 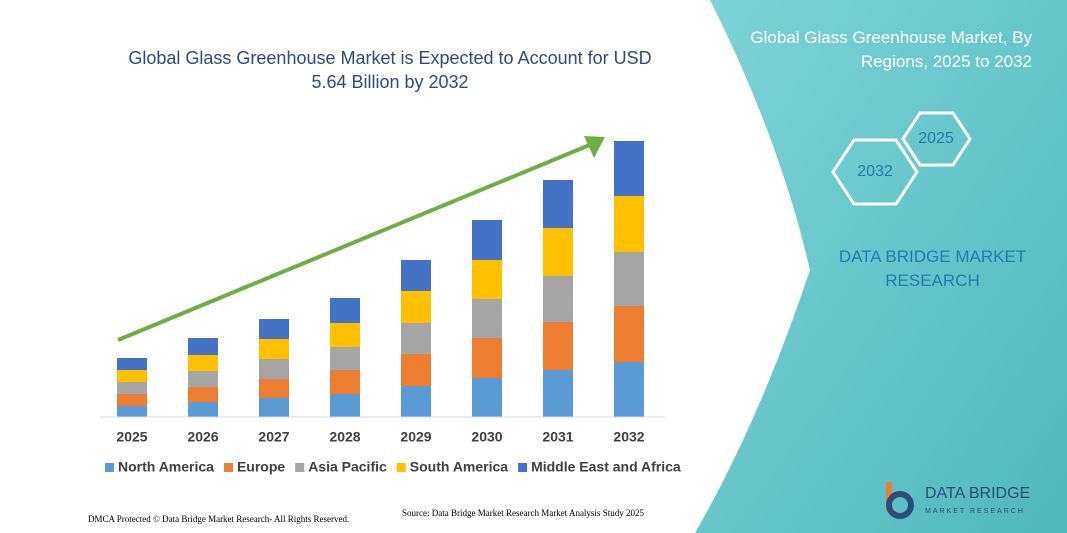 I want to click on legend-label: Asia Pacific, so click(x=347, y=467).